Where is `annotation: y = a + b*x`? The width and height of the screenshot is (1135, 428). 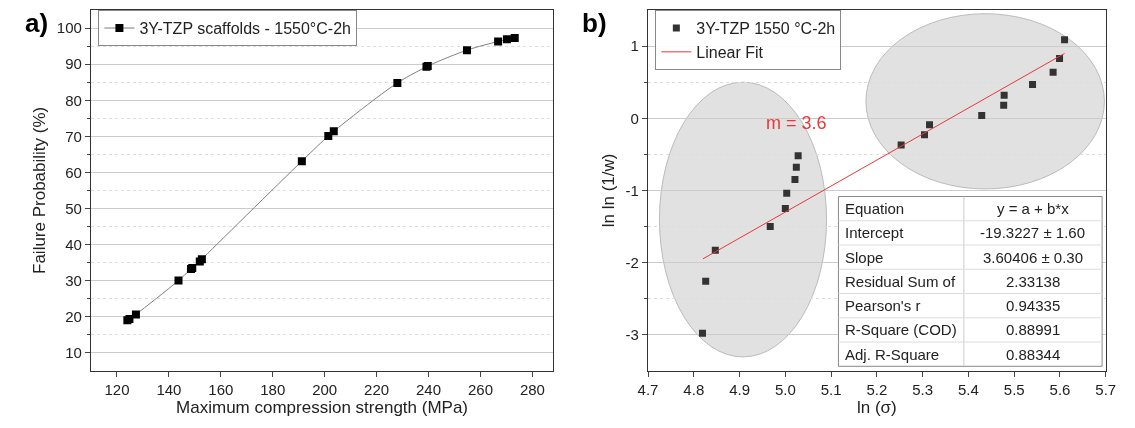
annotation: y = a + b*x is located at coordinates (1033, 208).